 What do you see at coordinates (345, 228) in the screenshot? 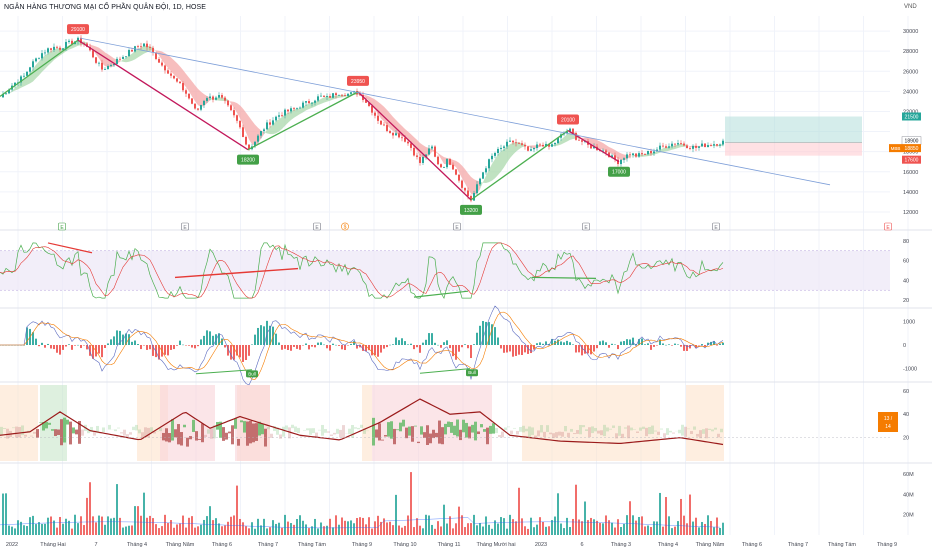
I see `dividend-marker-label: $` at bounding box center [345, 228].